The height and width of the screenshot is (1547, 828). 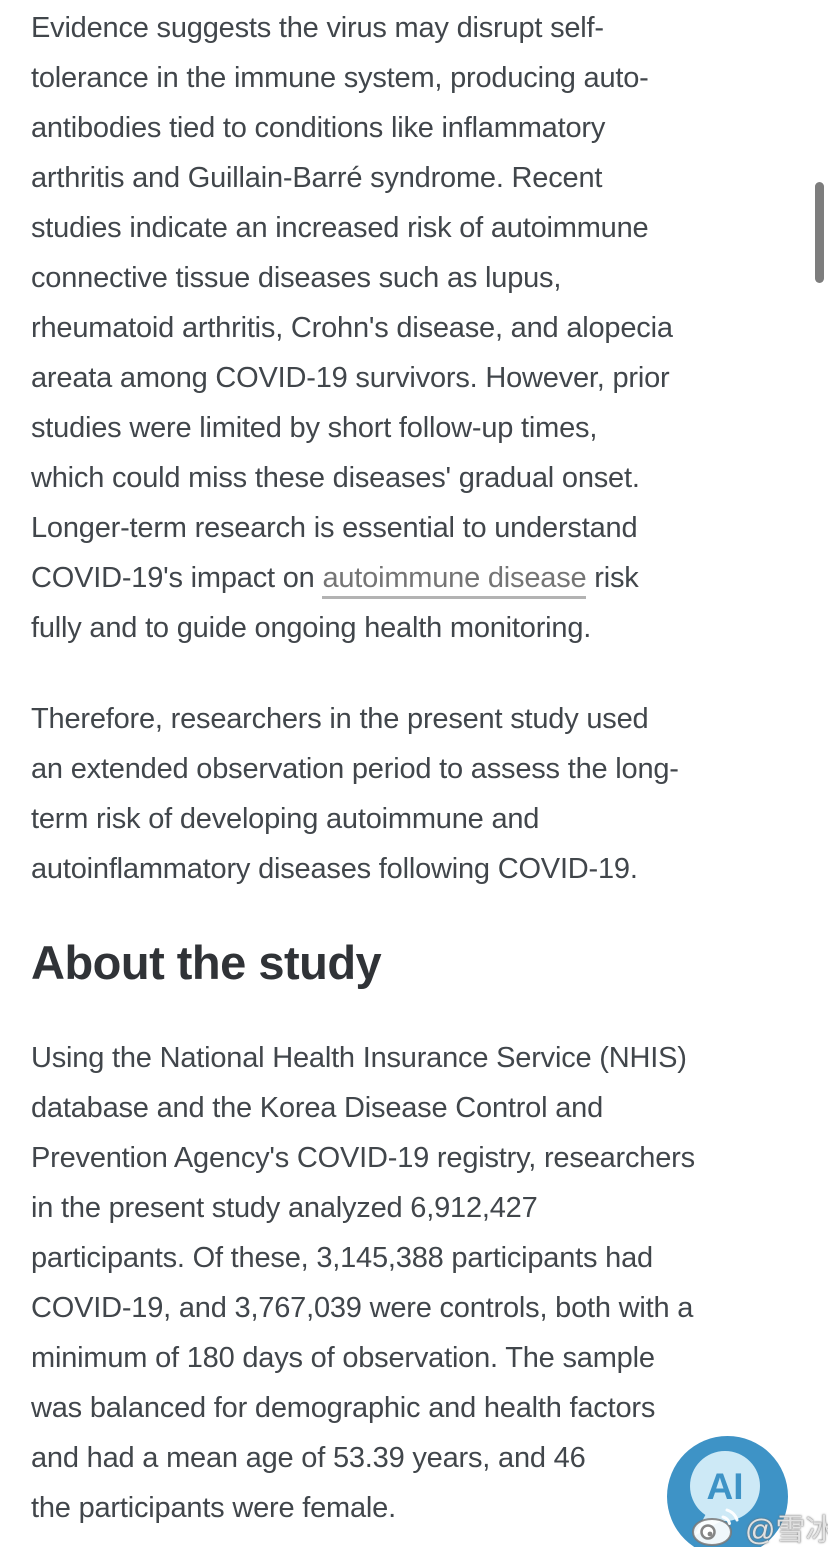 I want to click on ai-button-label: AI, so click(x=725, y=1486).